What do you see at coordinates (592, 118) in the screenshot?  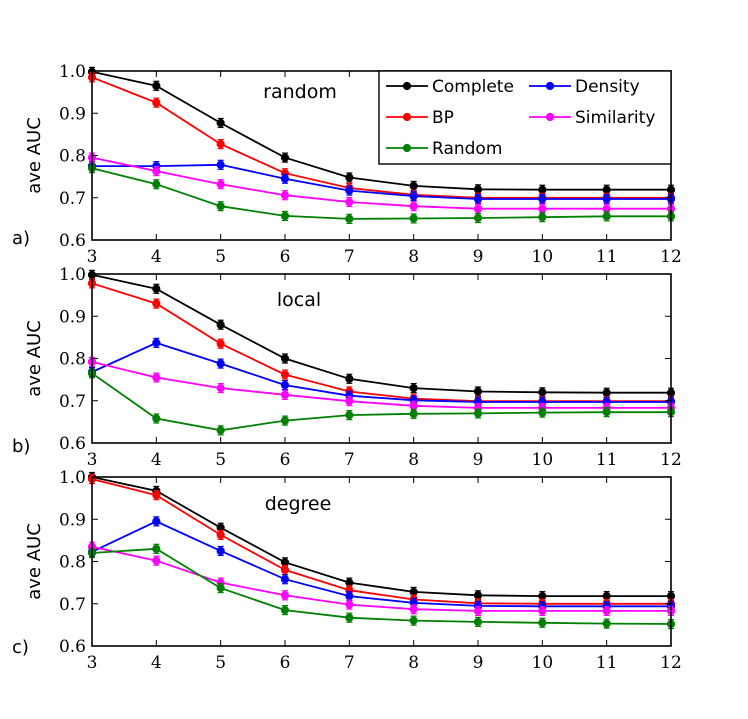 I see `legend-entry-similarity: Similarity` at bounding box center [592, 118].